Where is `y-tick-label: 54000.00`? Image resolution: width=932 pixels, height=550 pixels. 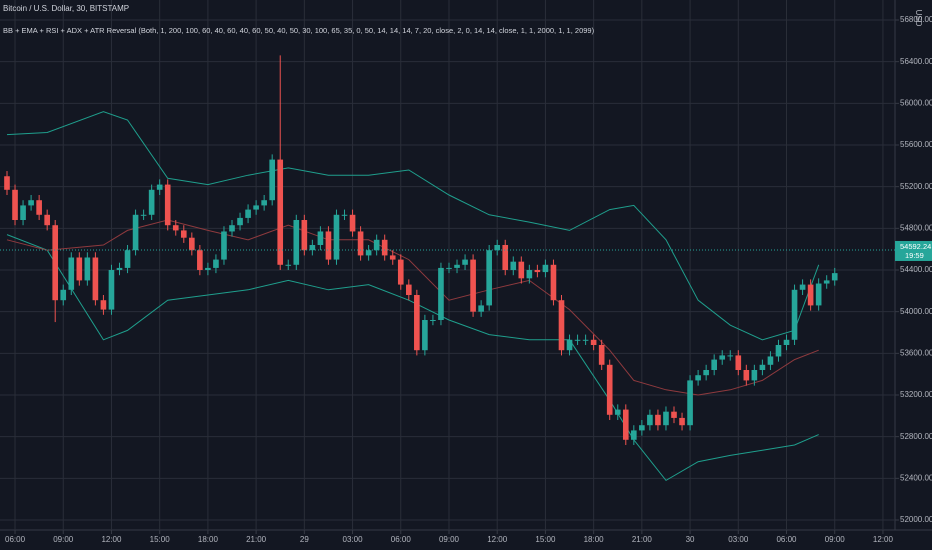
y-tick-label: 54000.00 is located at coordinates (916, 311).